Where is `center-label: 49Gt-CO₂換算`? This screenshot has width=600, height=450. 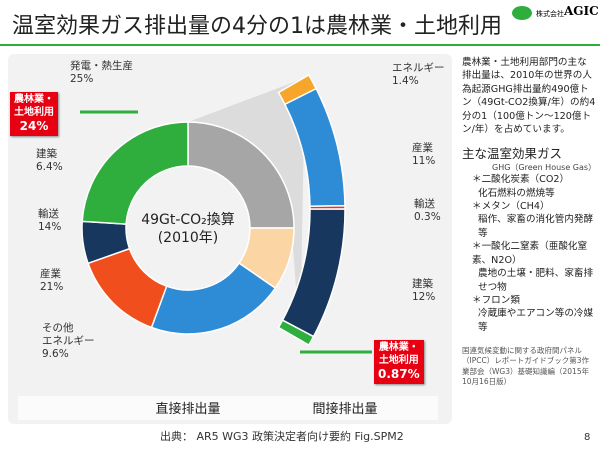 center-label: 49Gt-CO₂換算 is located at coordinates (188, 220).